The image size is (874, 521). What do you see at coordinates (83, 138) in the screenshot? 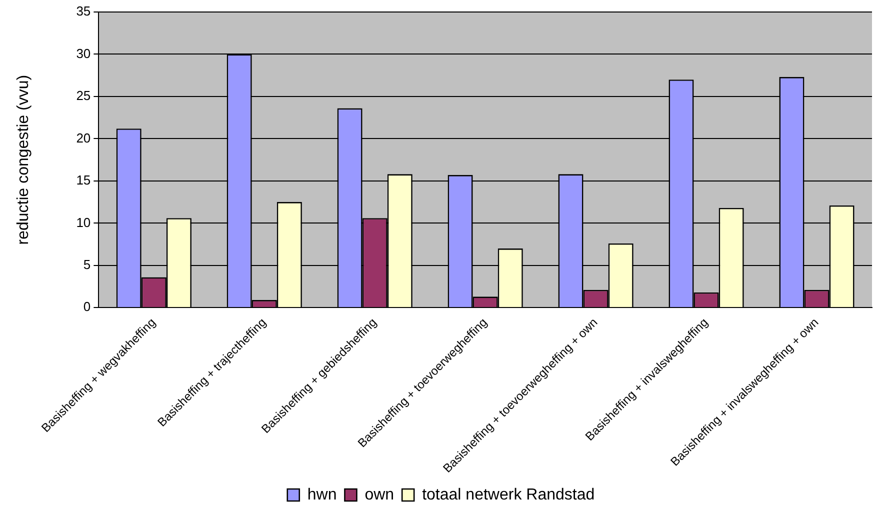
I see `y-tick-label: 20` at bounding box center [83, 138].